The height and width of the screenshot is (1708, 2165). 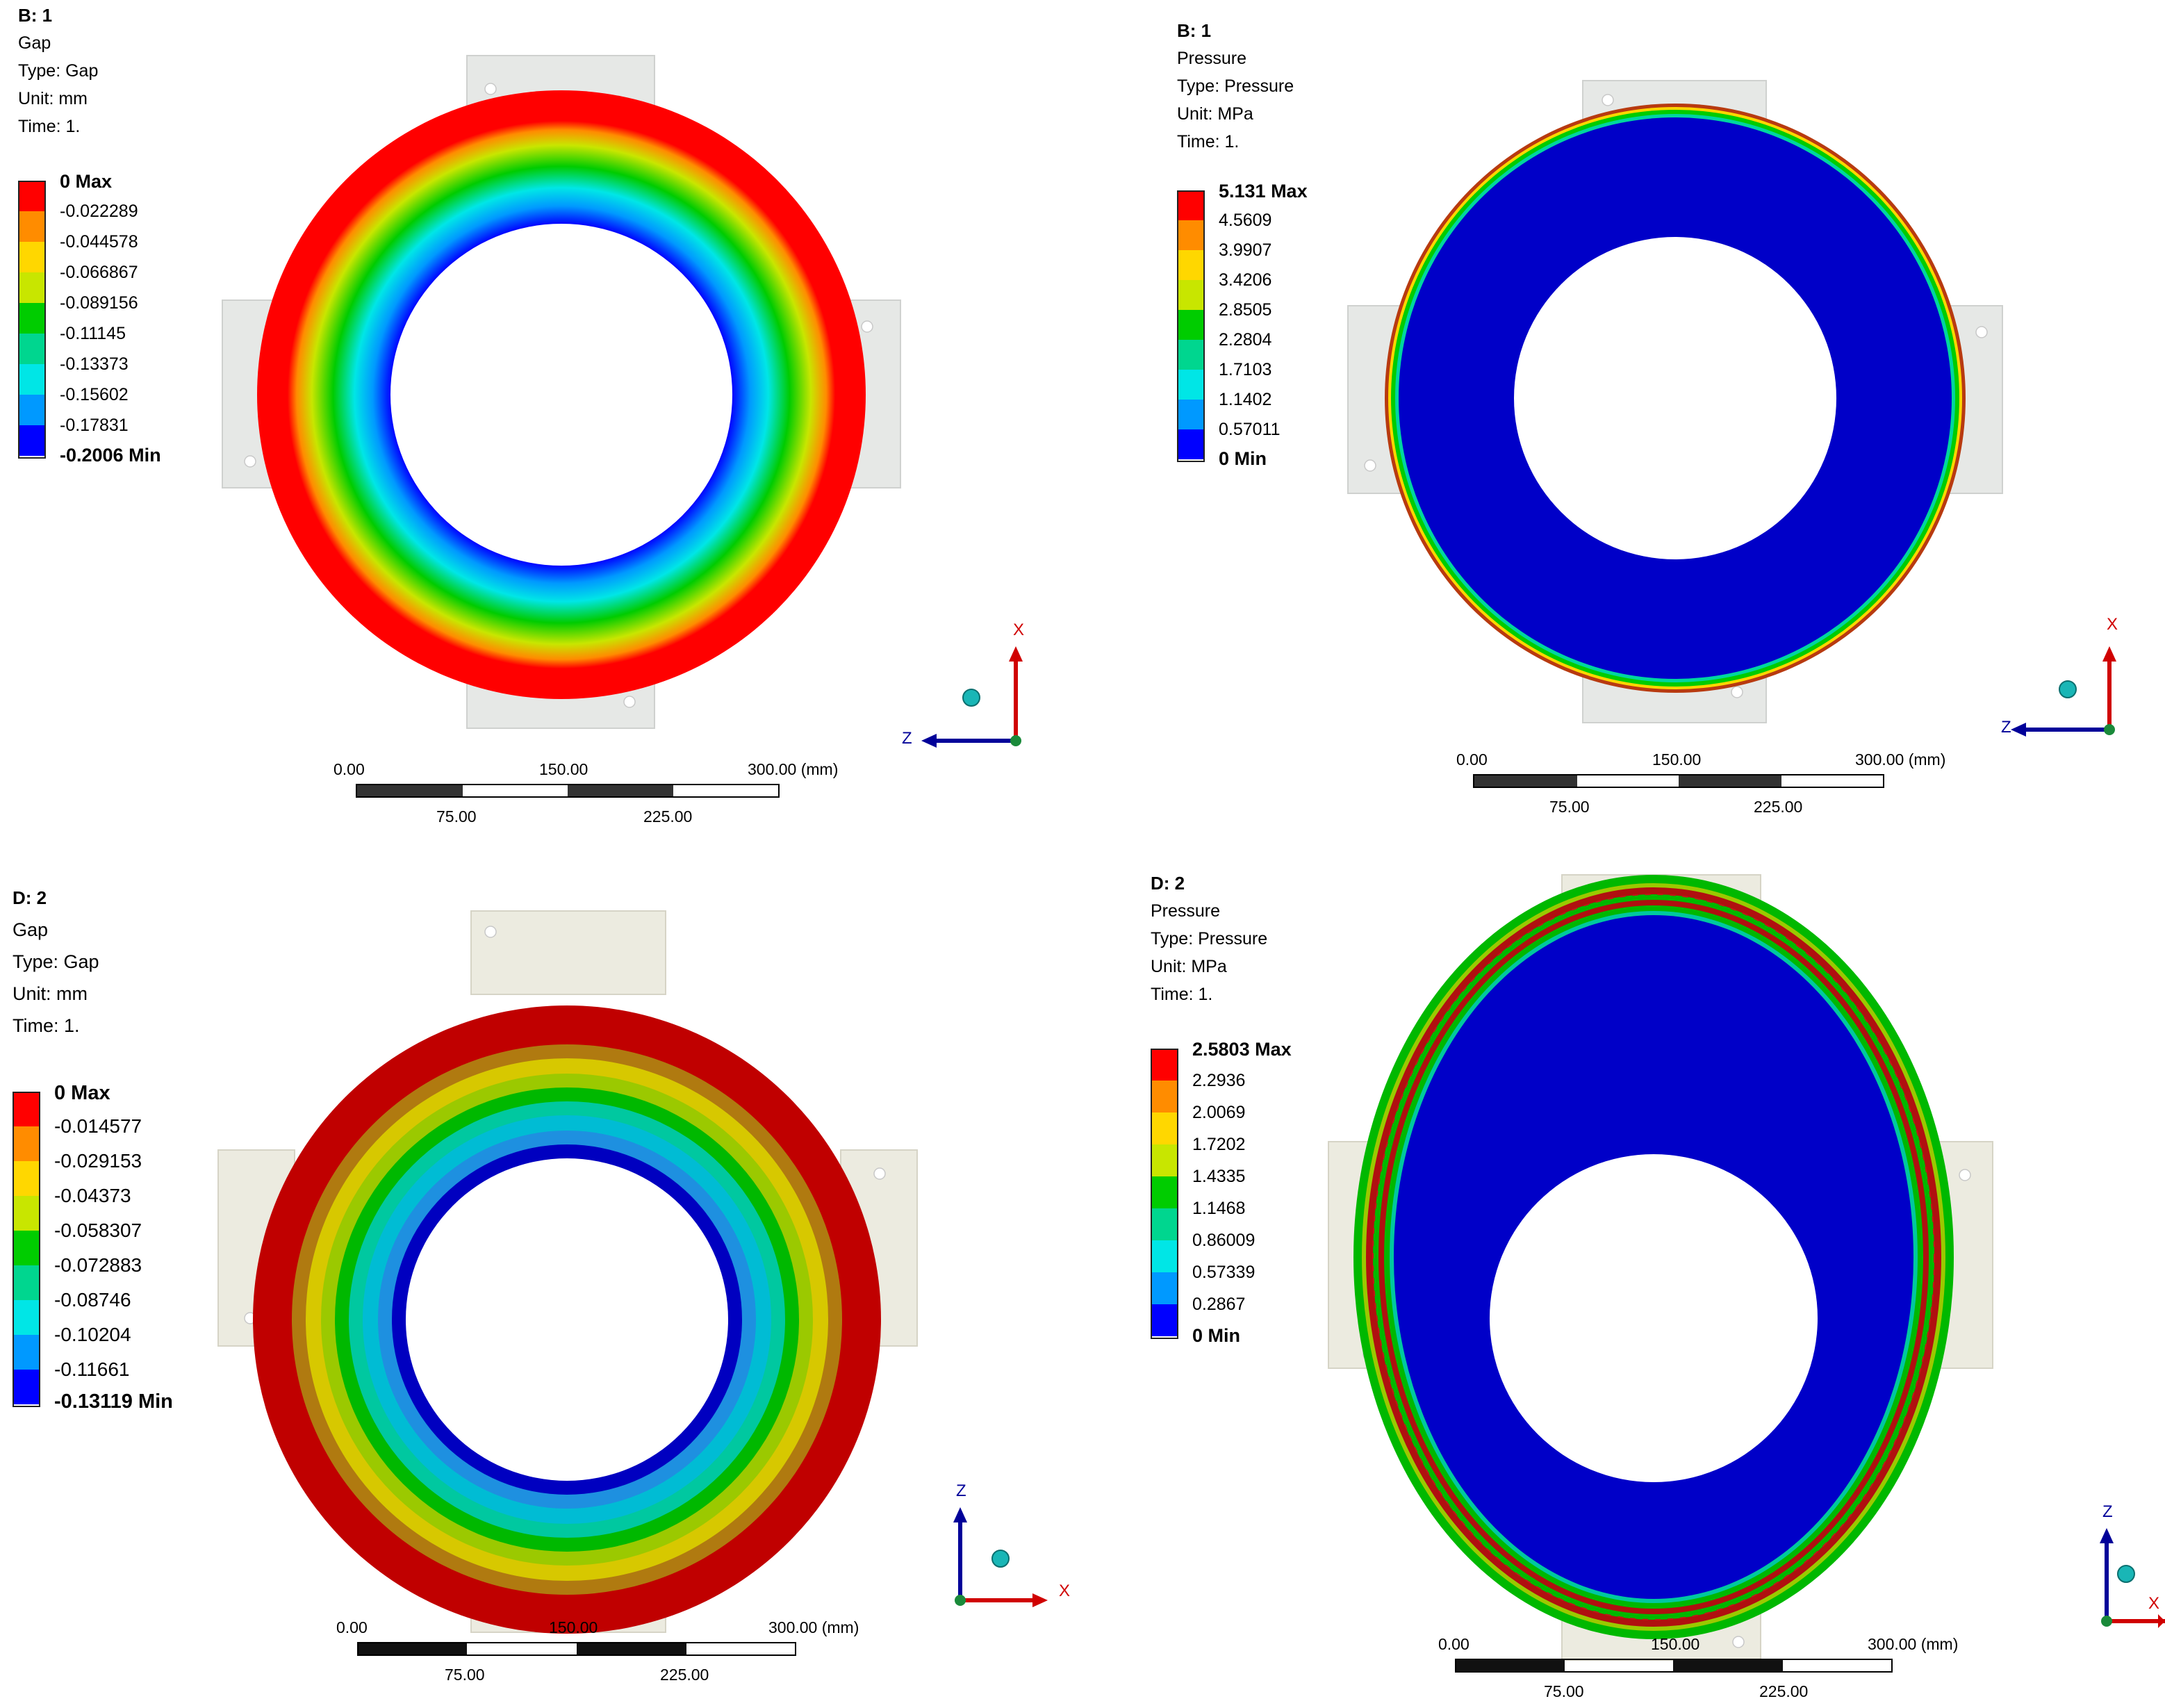 What do you see at coordinates (1219, 1208) in the screenshot?
I see `legend-label: 1.1468` at bounding box center [1219, 1208].